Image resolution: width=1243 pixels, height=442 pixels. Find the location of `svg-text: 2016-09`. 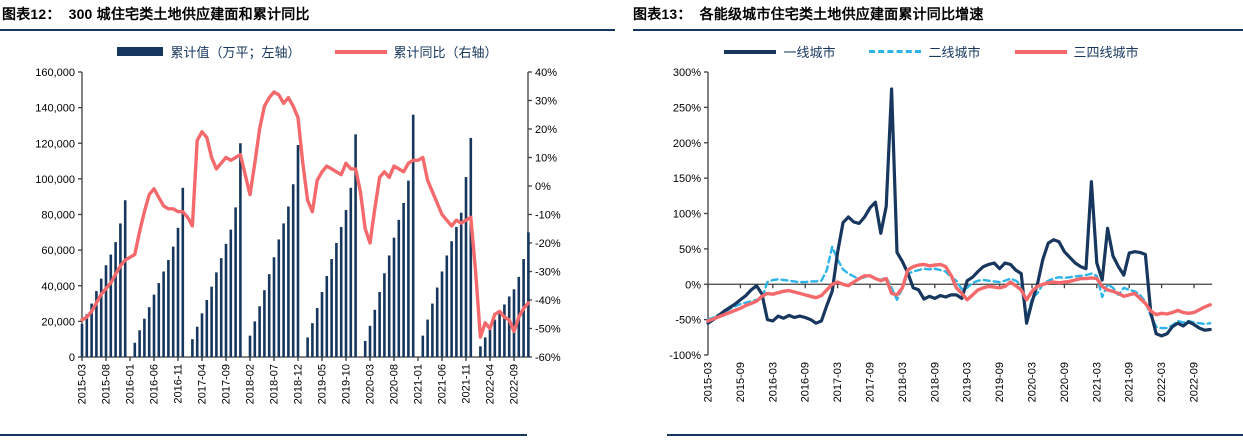

svg-text: 2016-09 is located at coordinates (806, 382).